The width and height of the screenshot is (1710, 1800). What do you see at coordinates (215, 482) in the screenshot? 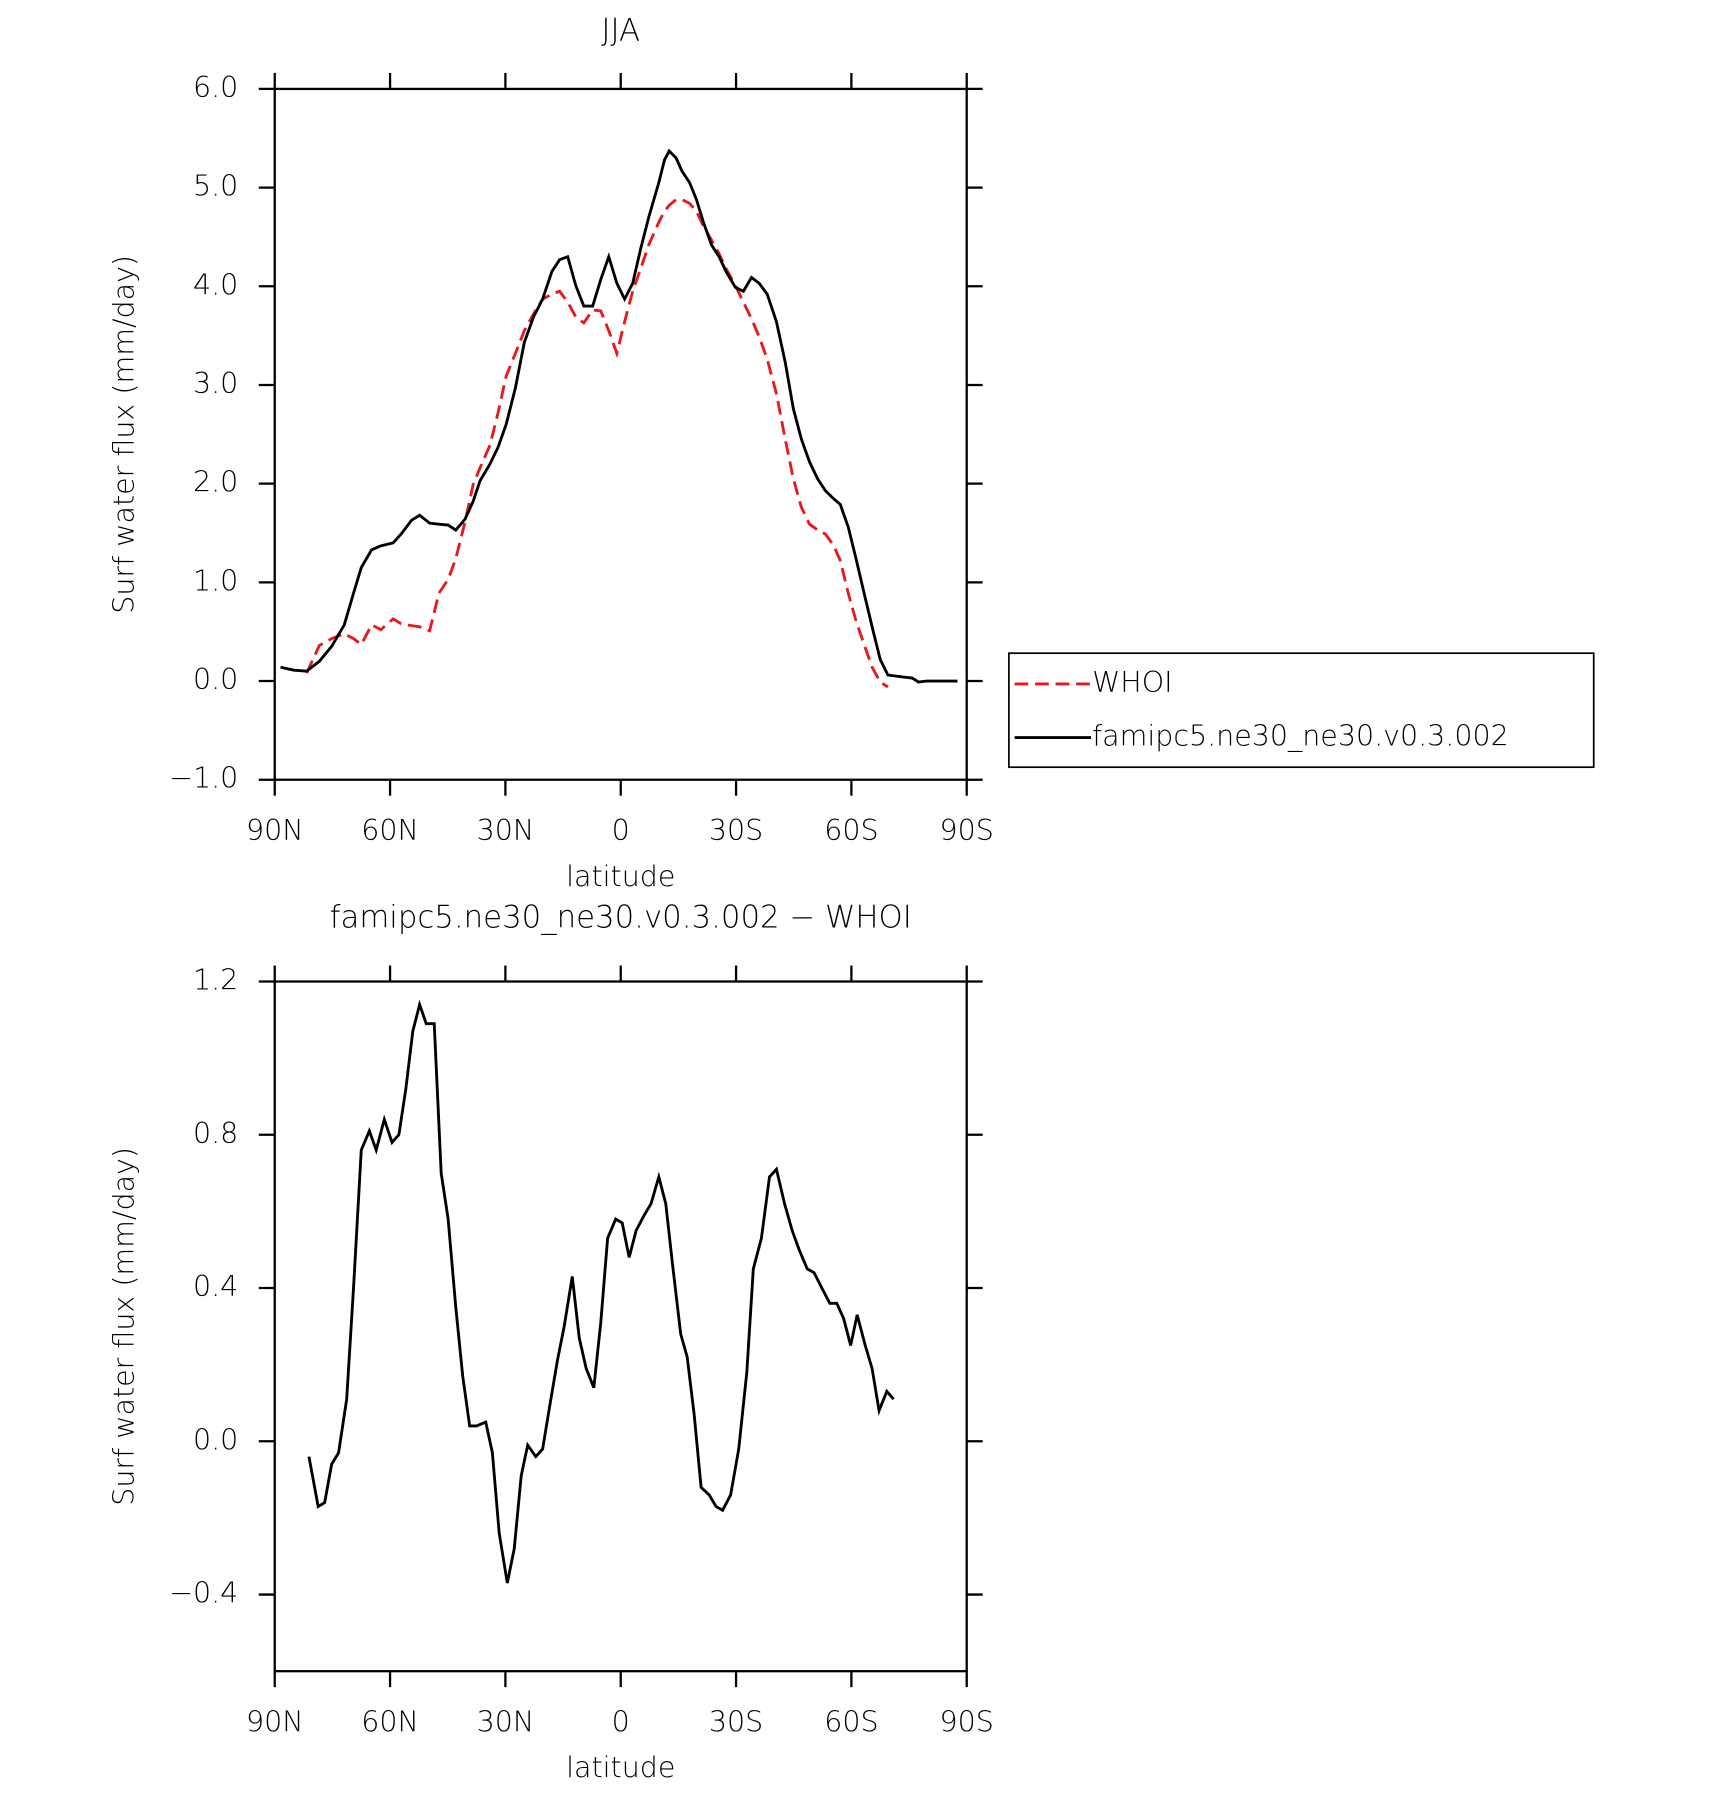
I see `y-tick-label: 2.0` at bounding box center [215, 482].